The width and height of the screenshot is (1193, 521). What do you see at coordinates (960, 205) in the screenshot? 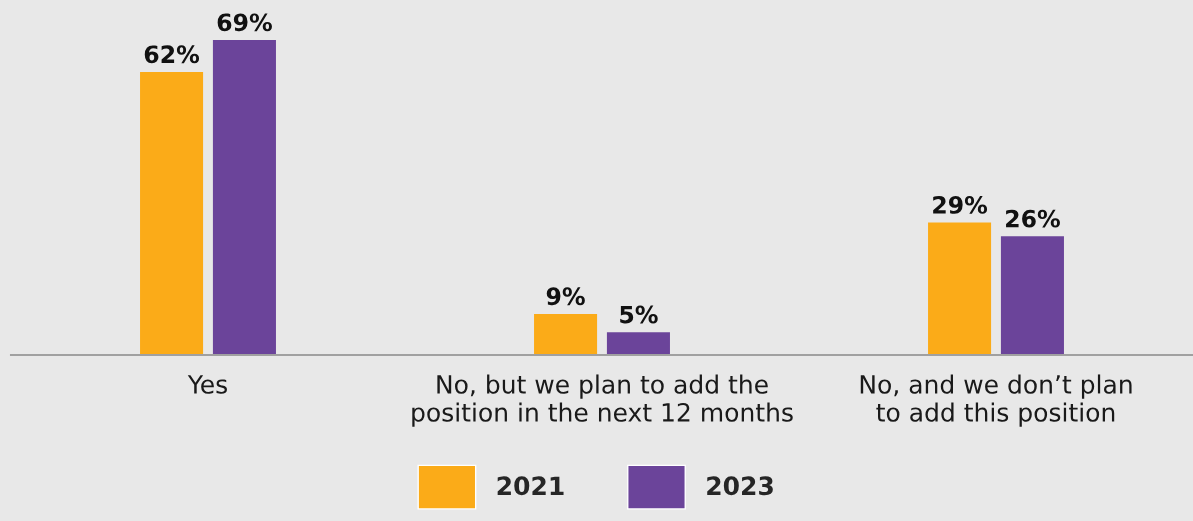
I see `data-label: 29%` at bounding box center [960, 205].